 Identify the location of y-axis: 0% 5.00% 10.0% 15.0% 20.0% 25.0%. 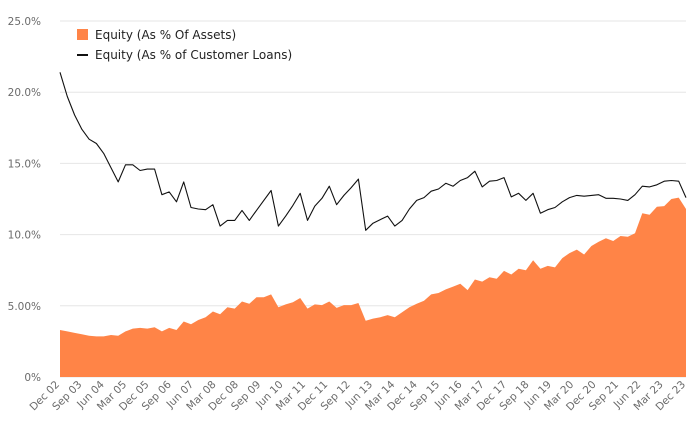
(24, 200).